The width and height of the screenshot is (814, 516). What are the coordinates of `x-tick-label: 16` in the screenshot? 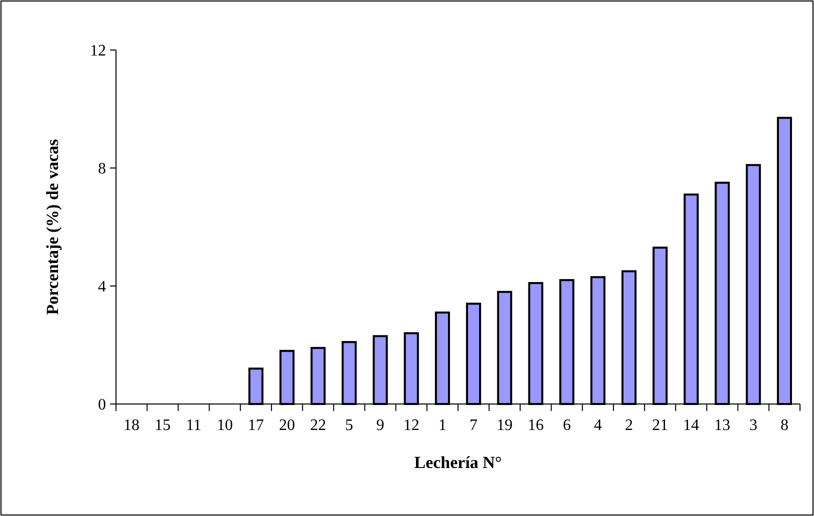 It's located at (536, 425).